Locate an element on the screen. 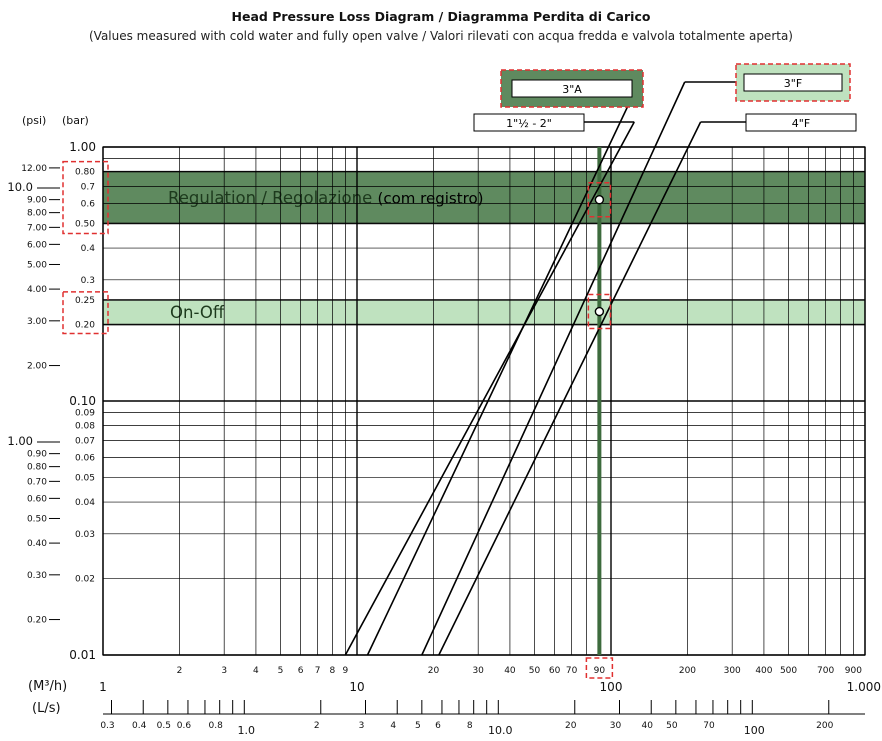 This screenshot has height=741, width=882. x-tick-label: 4 is located at coordinates (256, 671).